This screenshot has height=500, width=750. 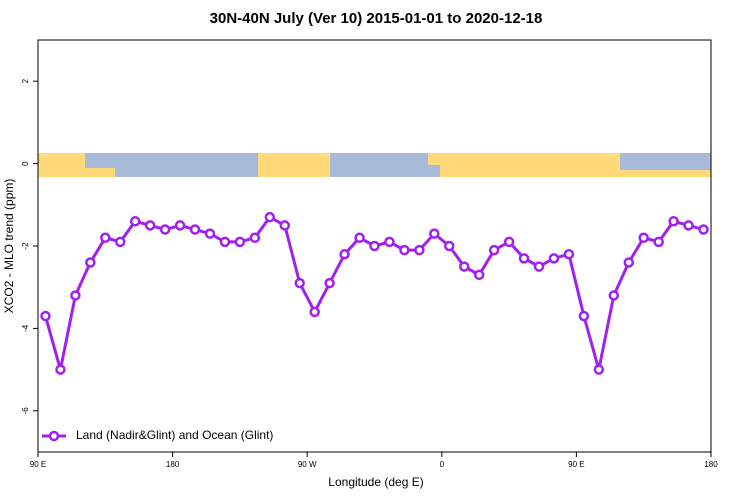 What do you see at coordinates (374, 165) in the screenshot?
I see `map-strip` at bounding box center [374, 165].